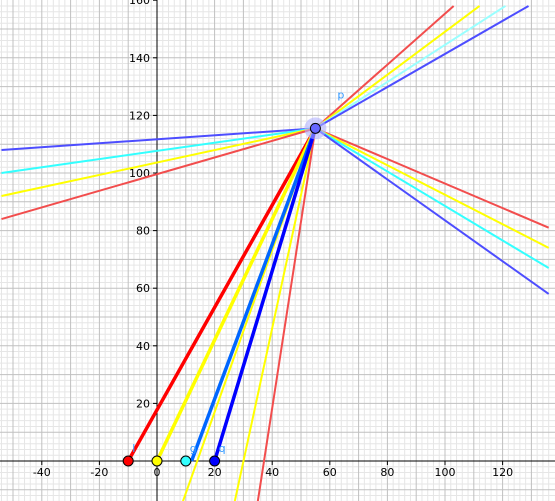 Image resolution: width=555 pixels, height=501 pixels. What do you see at coordinates (340, 94) in the screenshot?
I see `focus-point-label: p` at bounding box center [340, 94].